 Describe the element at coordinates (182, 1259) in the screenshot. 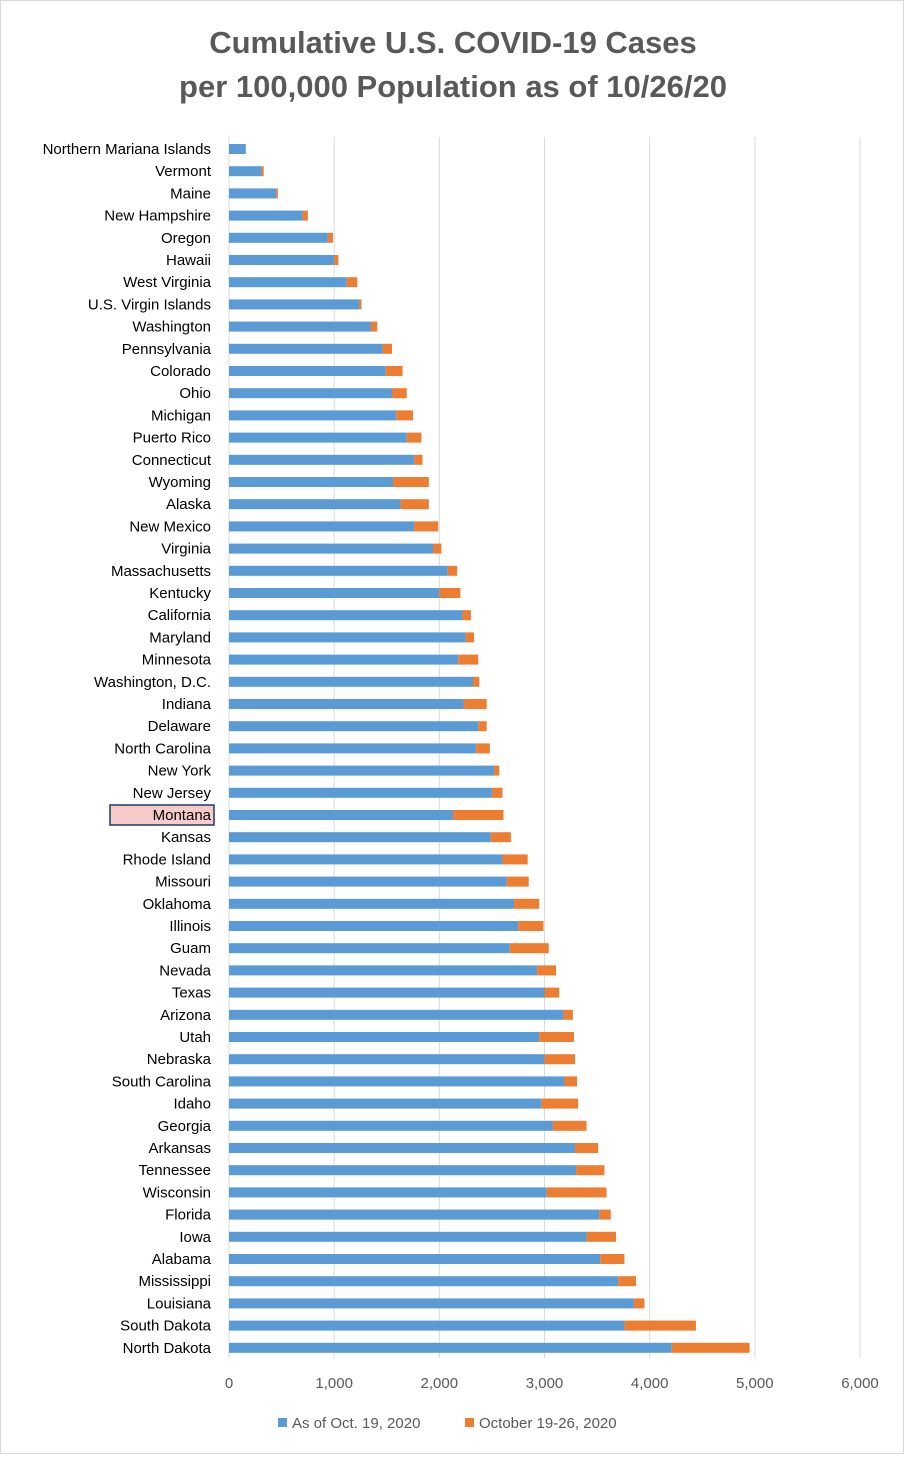

I see `category-label-alabama: Alabama` at that location.